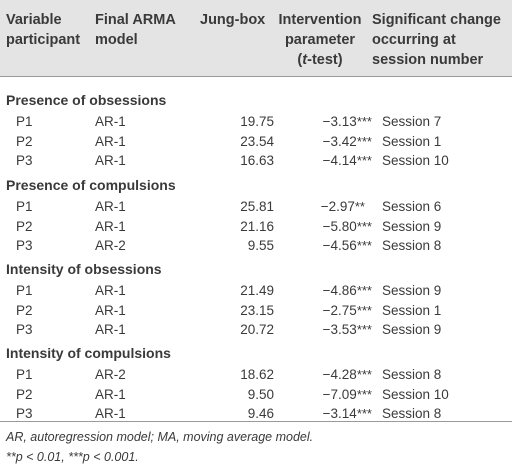 The image size is (512, 468). I want to click on section-title: Presence of compulsions, so click(91, 185).